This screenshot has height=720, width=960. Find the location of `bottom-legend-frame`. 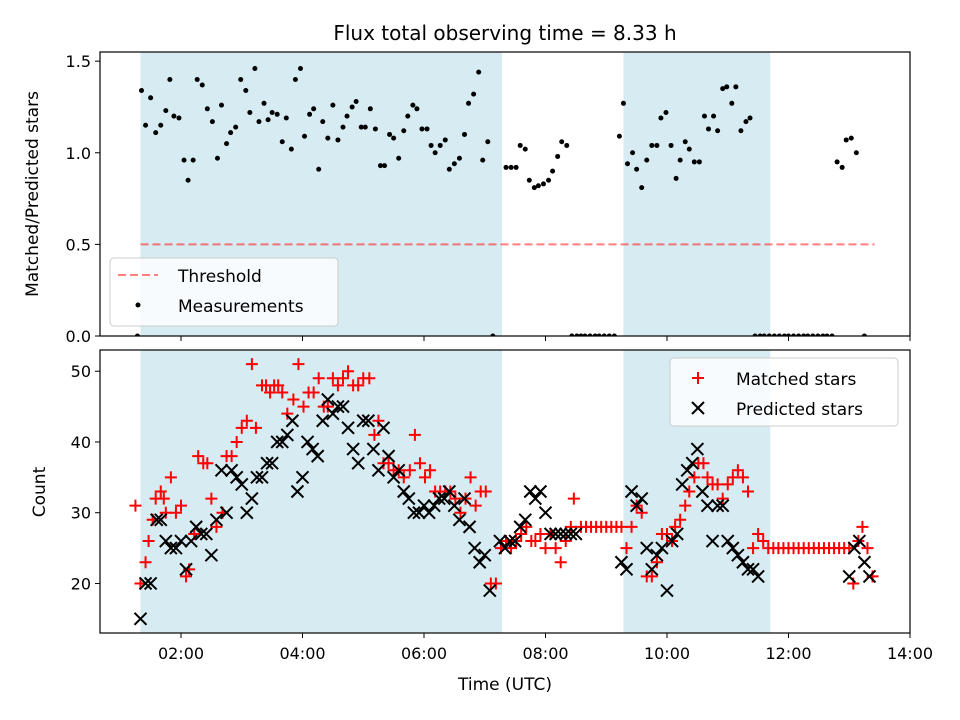

bottom-legend-frame is located at coordinates (784, 392).